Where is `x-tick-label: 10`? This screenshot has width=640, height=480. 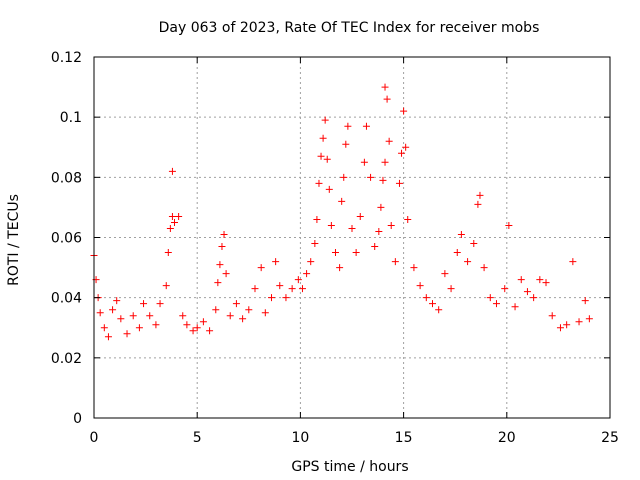 x-tick-label: 10 is located at coordinates (300, 438).